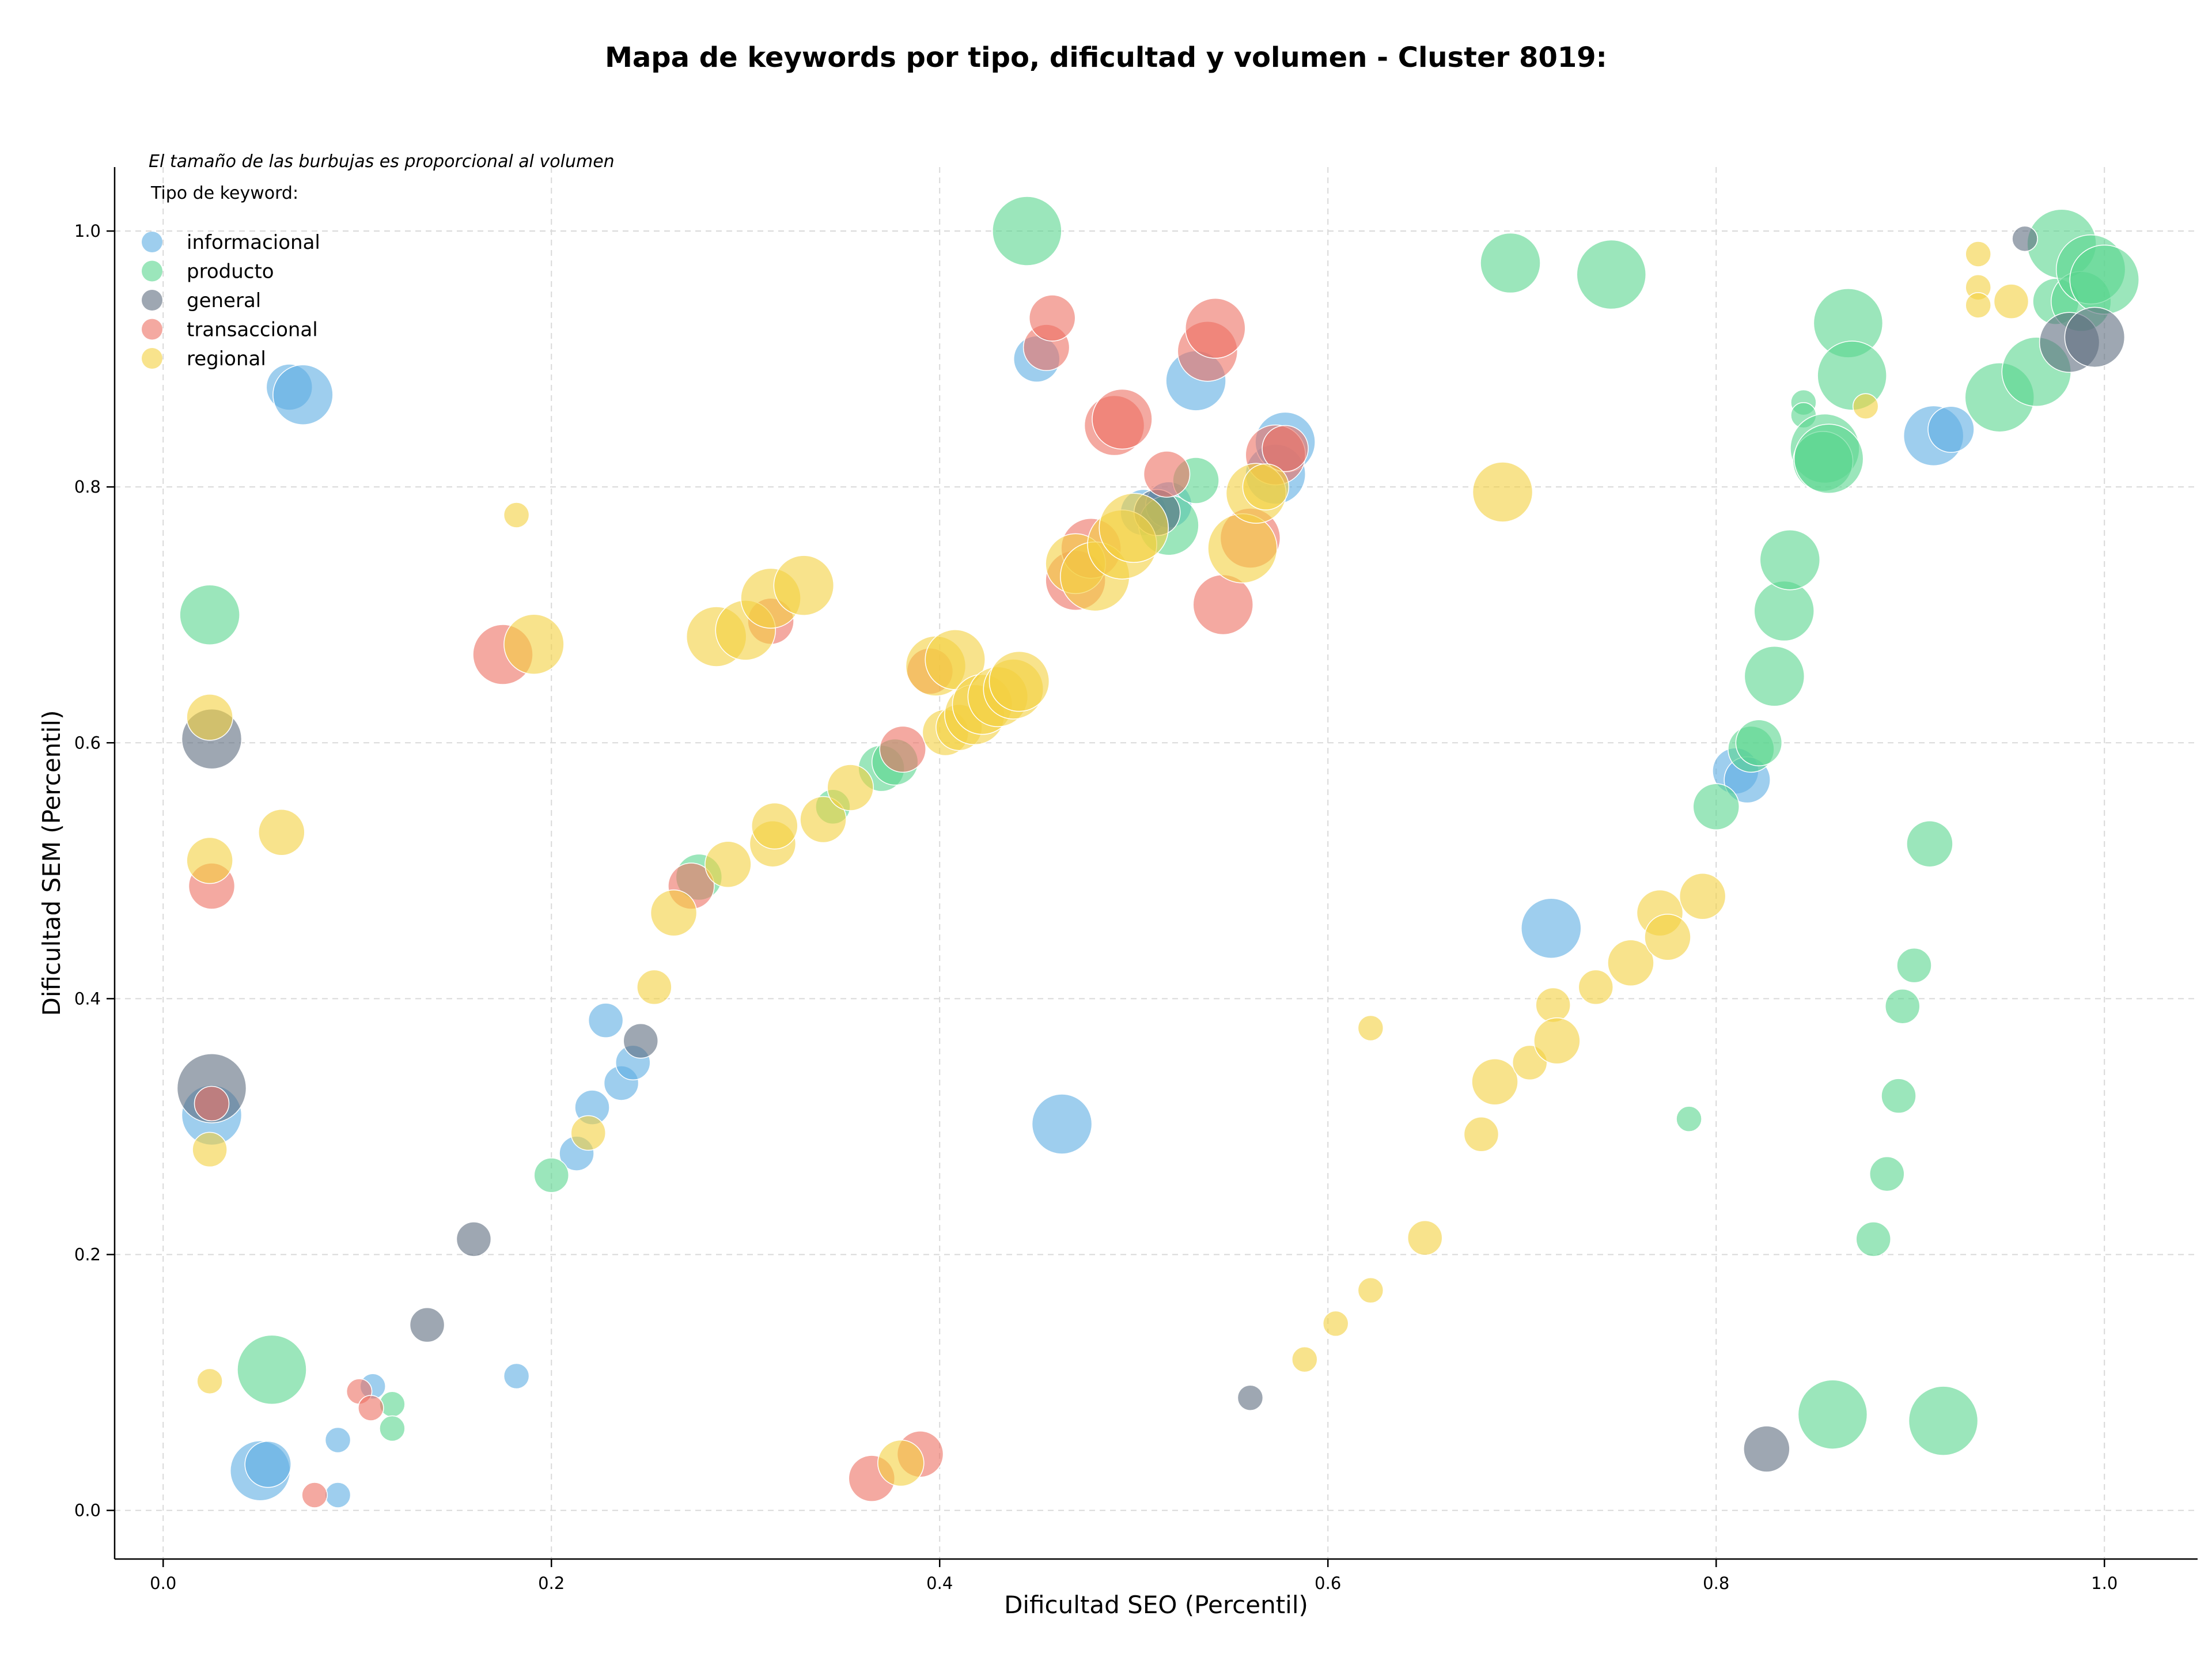  What do you see at coordinates (226, 358) in the screenshot?
I see `legend-label: regional` at bounding box center [226, 358].